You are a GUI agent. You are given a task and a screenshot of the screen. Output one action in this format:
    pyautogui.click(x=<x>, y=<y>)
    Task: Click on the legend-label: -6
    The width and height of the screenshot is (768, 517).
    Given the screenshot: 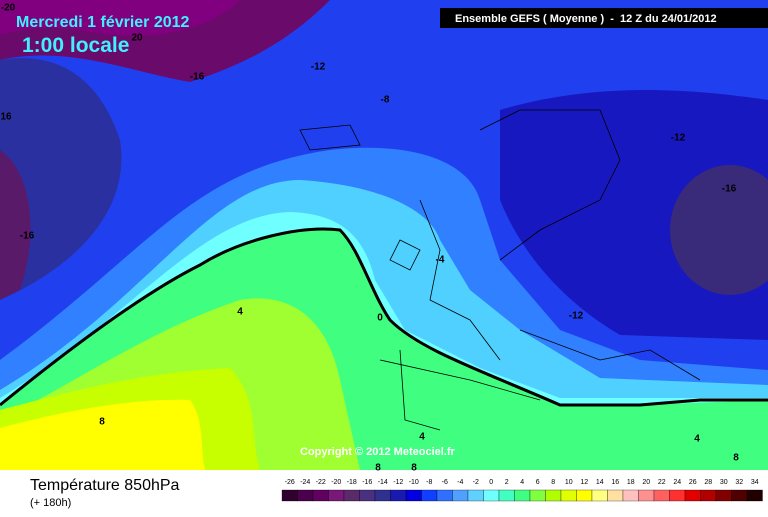 What is the action you would take?
    pyautogui.click(x=445, y=482)
    